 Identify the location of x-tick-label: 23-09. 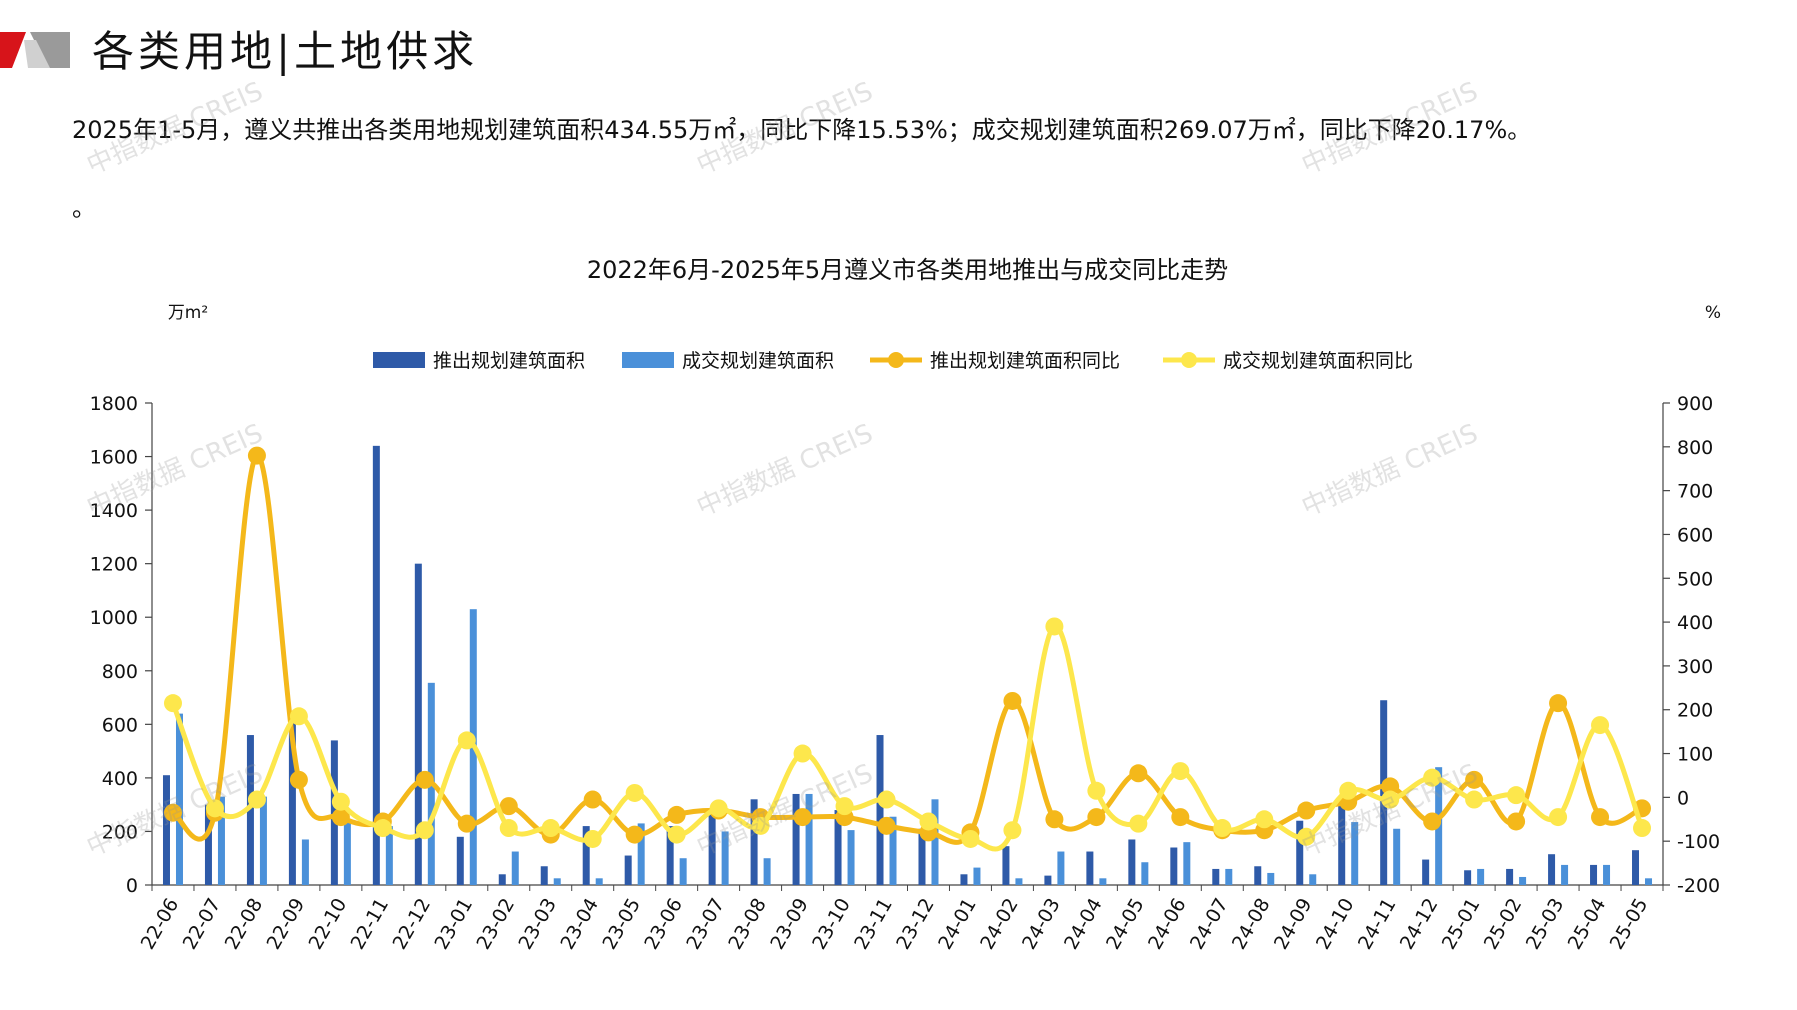
(789, 924).